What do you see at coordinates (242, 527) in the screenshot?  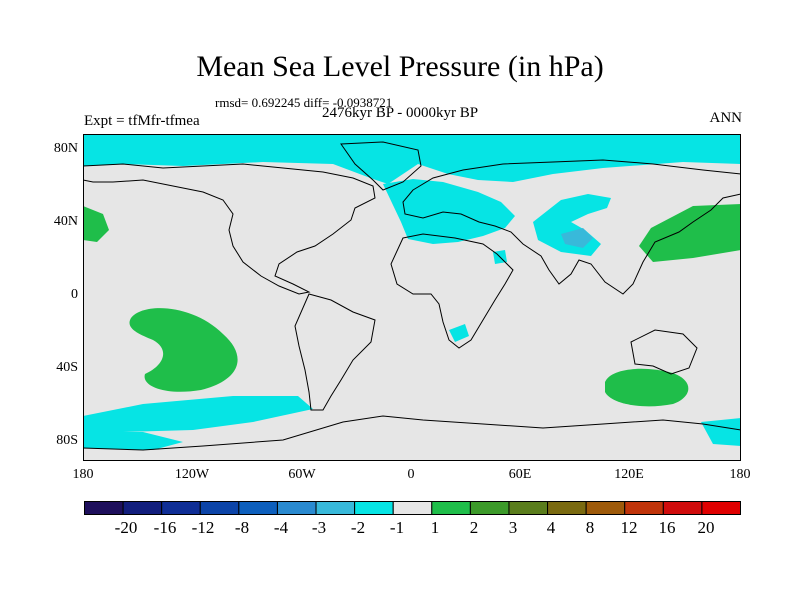 I see `colorbar-label: -8` at bounding box center [242, 527].